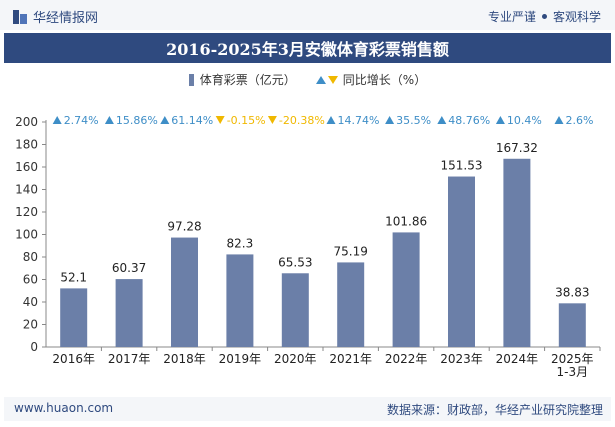 This screenshot has width=615, height=427. What do you see at coordinates (406, 221) in the screenshot?
I see `bar-value-label: 101.86` at bounding box center [406, 221].